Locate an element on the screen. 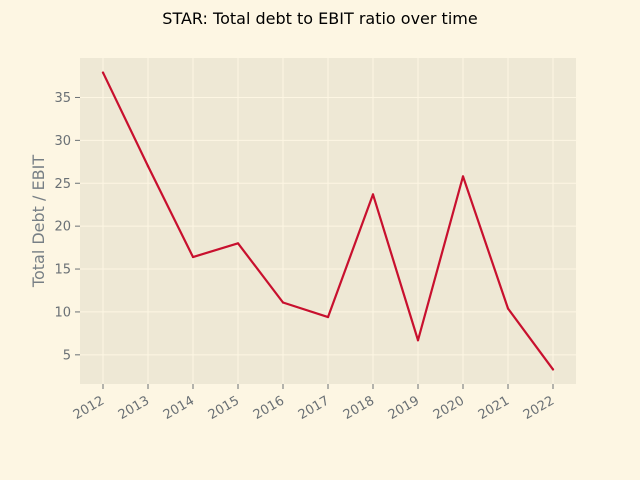  y-tick-label-20: 20 is located at coordinates (62, 227).